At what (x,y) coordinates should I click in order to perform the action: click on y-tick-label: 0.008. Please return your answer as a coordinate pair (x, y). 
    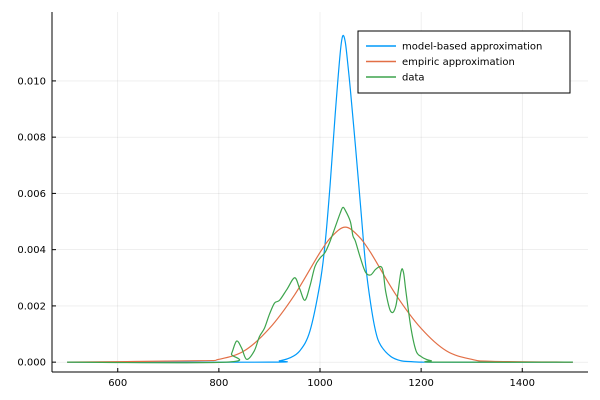
    Looking at the image, I should click on (31, 138).